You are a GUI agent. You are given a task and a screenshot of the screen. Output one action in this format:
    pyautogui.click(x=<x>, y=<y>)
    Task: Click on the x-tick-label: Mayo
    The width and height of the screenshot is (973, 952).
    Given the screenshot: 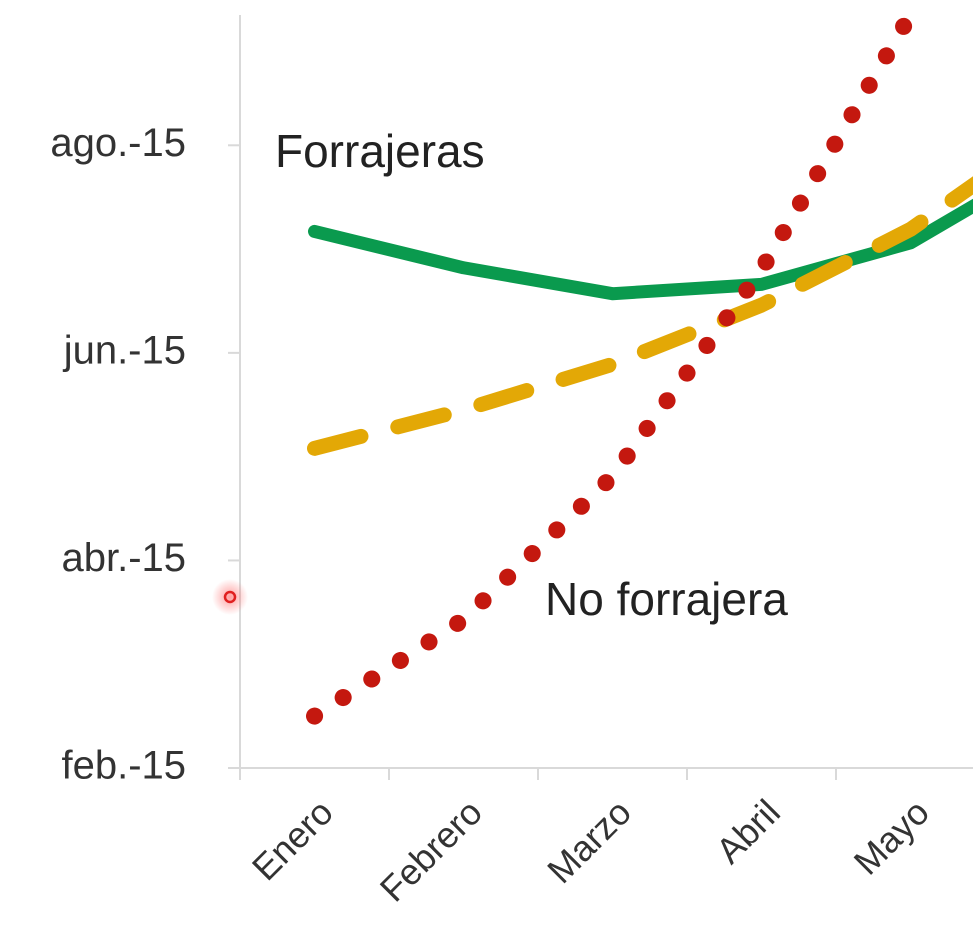 What is the action you would take?
    pyautogui.click(x=891, y=836)
    